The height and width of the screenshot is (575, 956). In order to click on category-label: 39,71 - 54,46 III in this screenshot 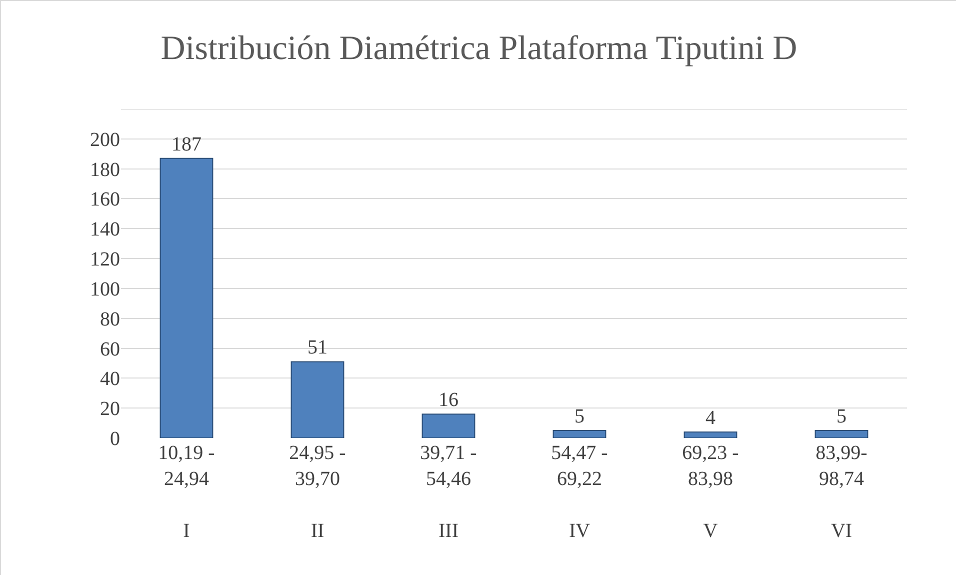, I will do `click(448, 492)`.